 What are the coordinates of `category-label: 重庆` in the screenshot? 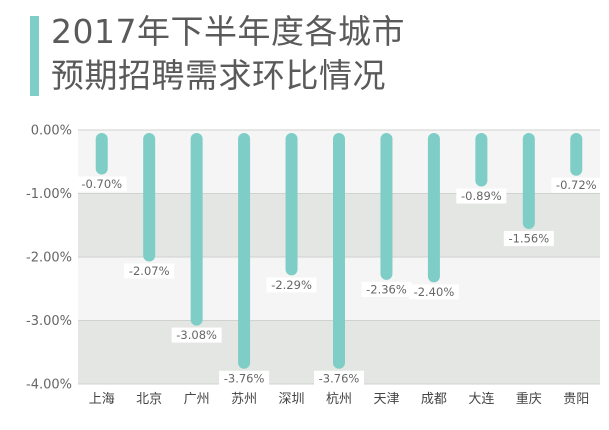 It's located at (529, 399).